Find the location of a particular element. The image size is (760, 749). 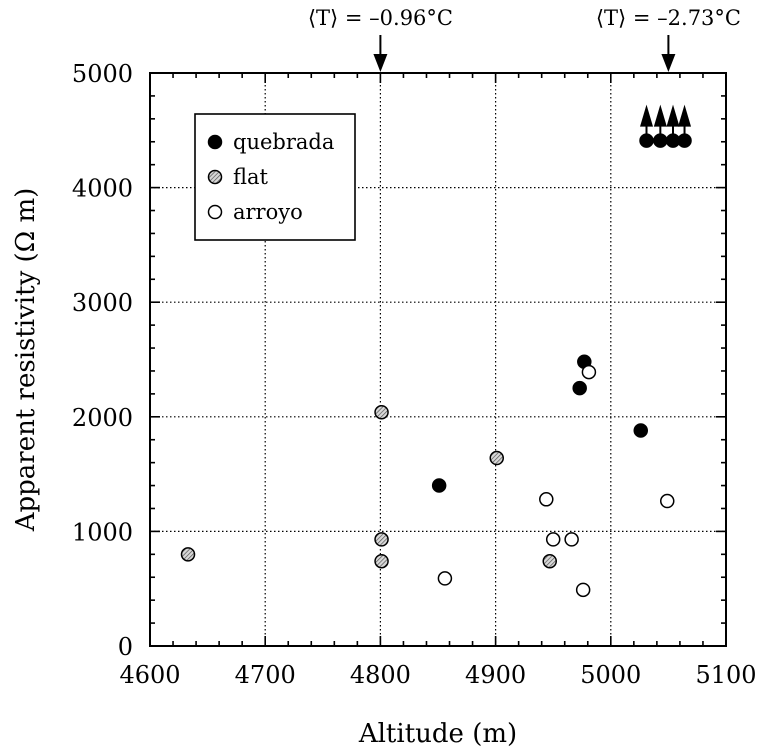

x-tick-label: 5100 is located at coordinates (725, 675).